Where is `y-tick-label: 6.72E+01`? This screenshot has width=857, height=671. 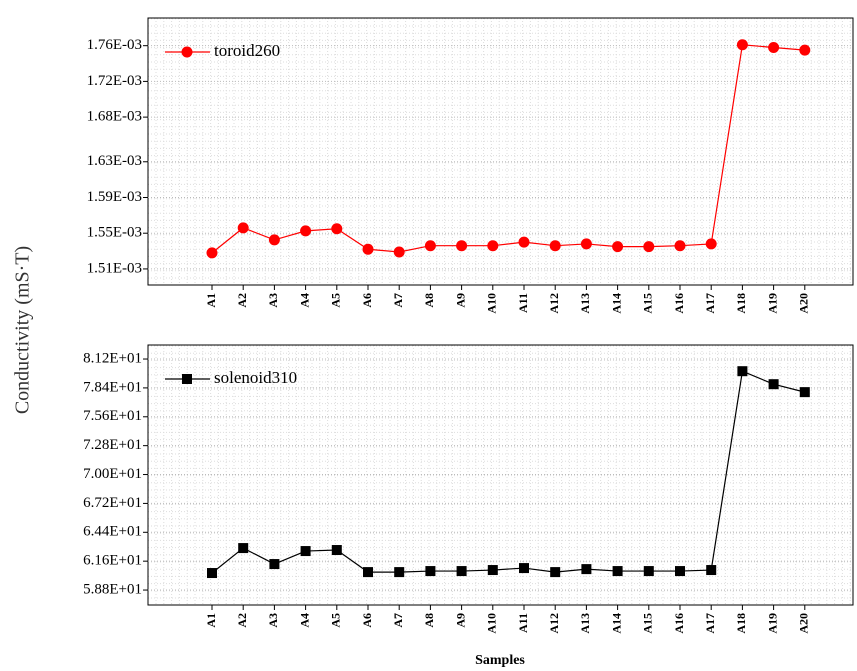 y-tick-label: 6.72E+01 is located at coordinates (112, 503).